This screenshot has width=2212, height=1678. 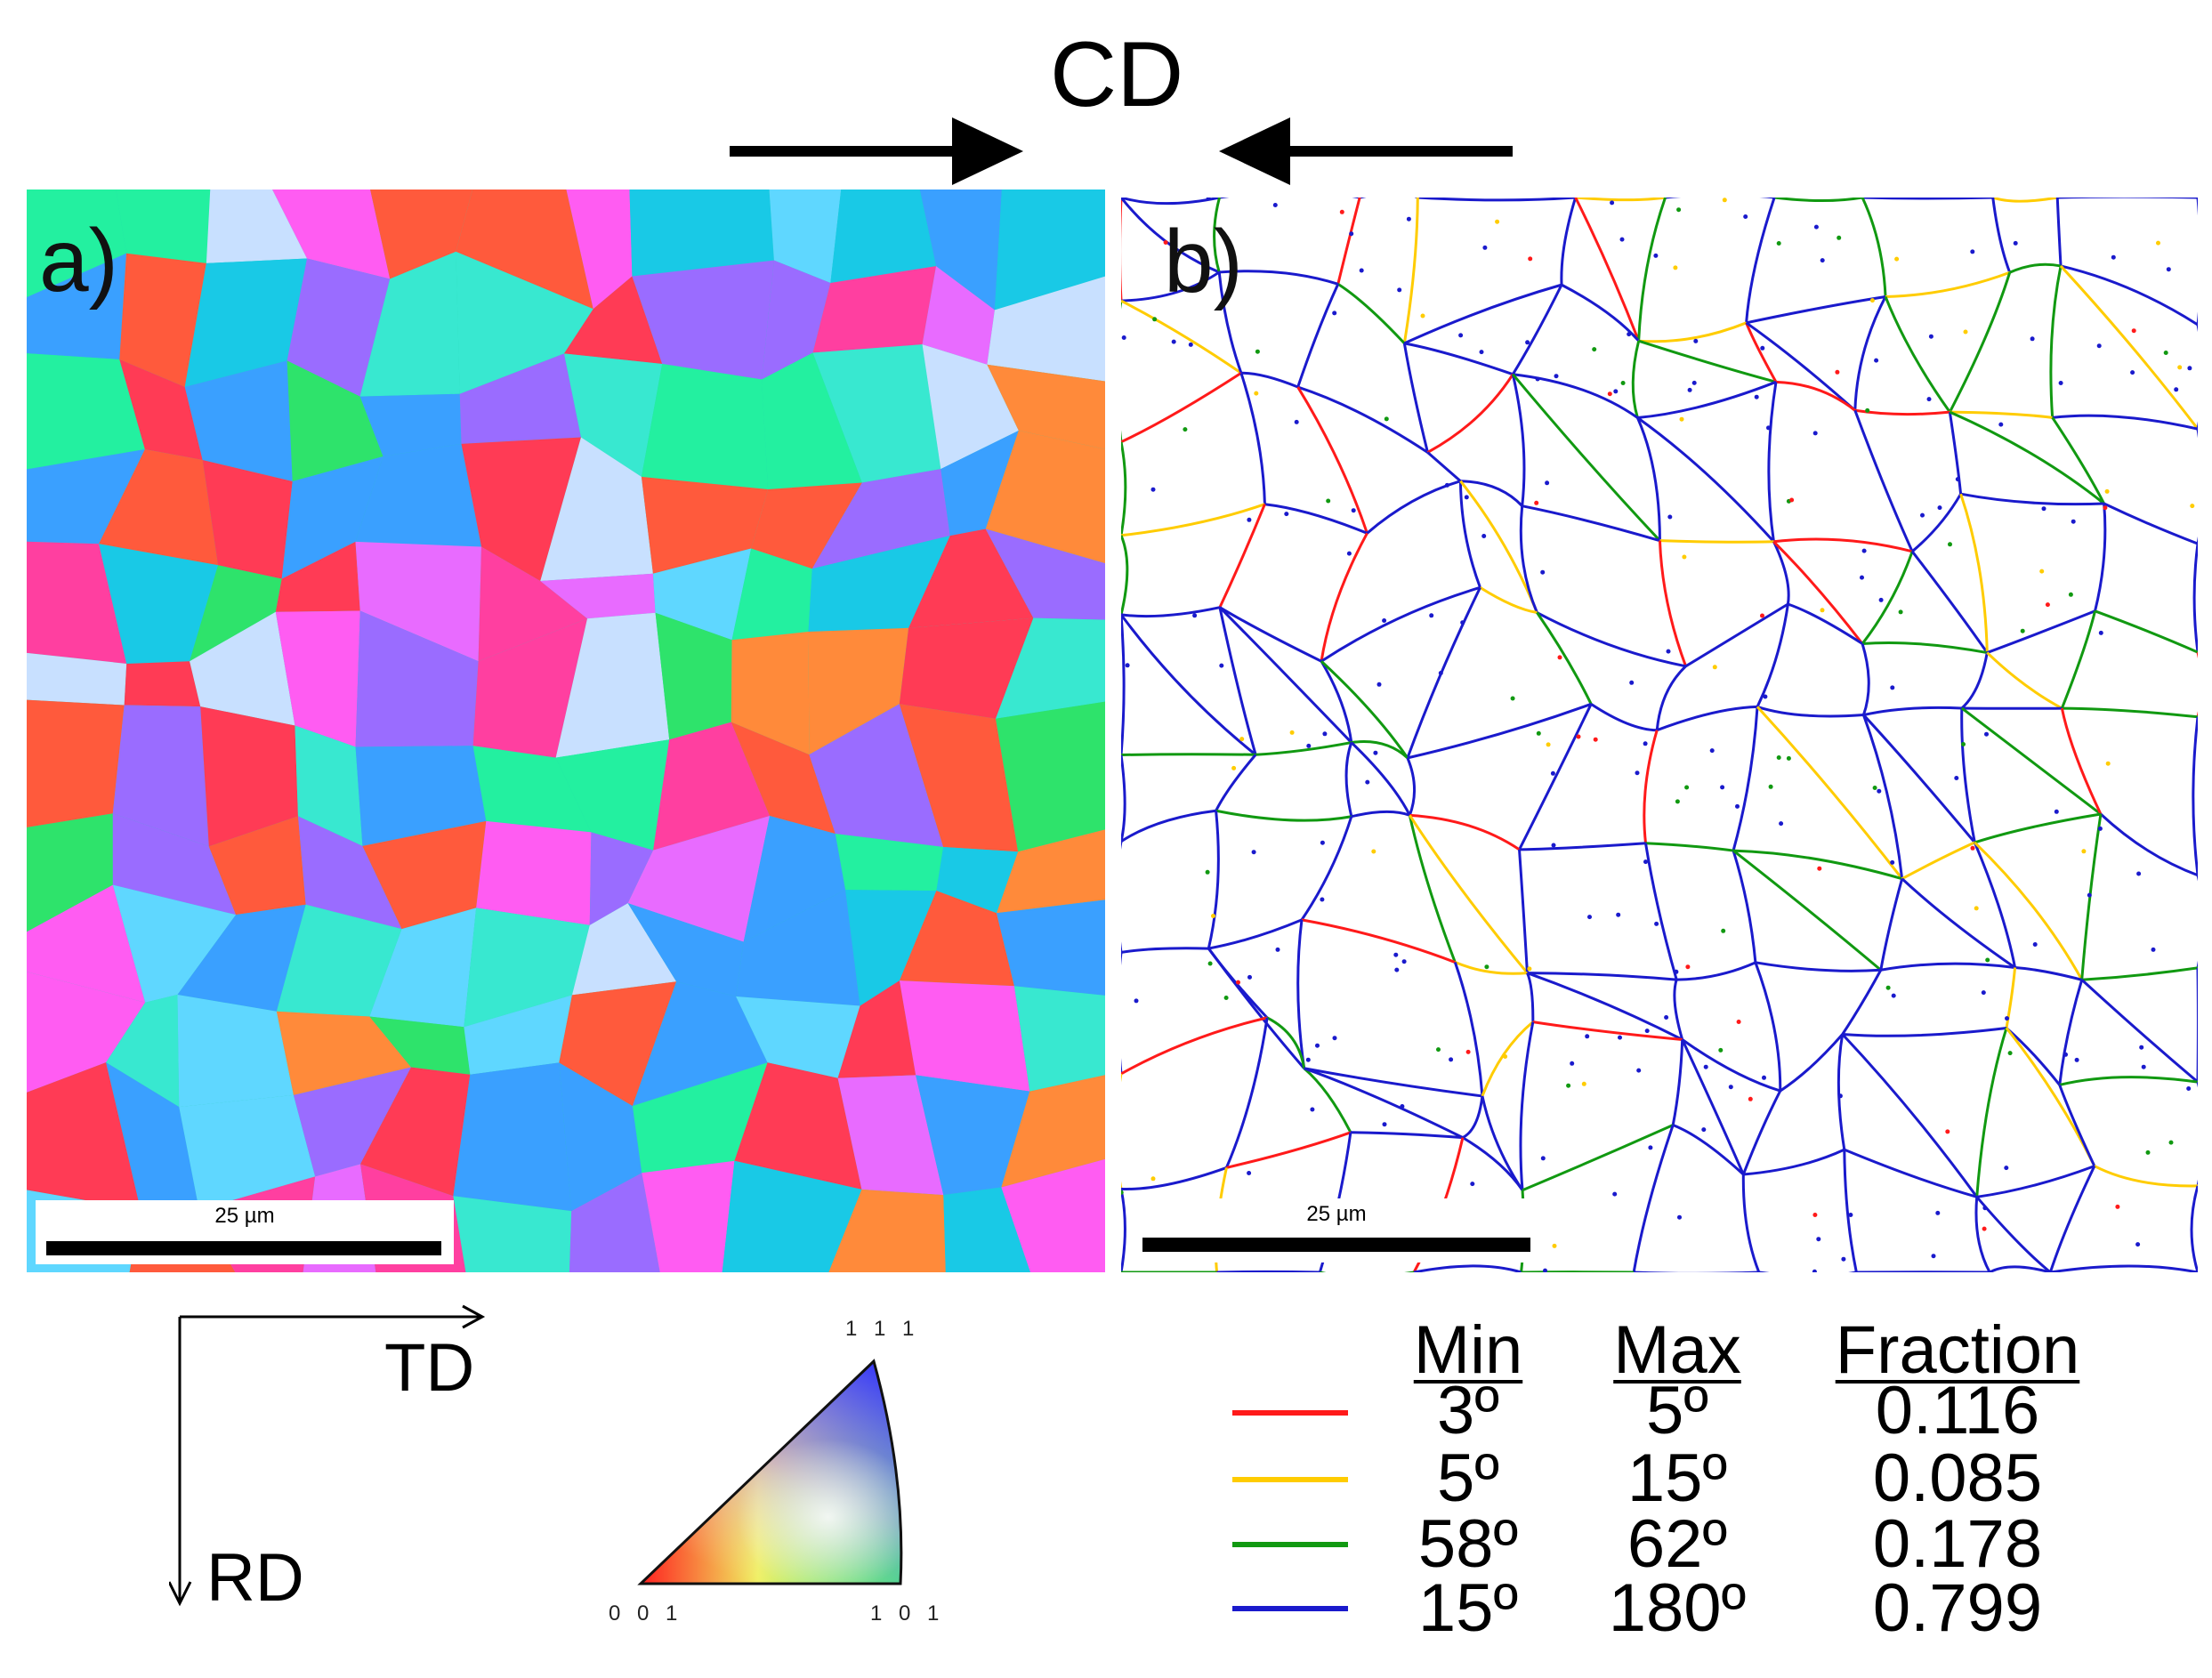 What do you see at coordinates (1366, 151) in the screenshot?
I see `left-arrow-icon` at bounding box center [1366, 151].